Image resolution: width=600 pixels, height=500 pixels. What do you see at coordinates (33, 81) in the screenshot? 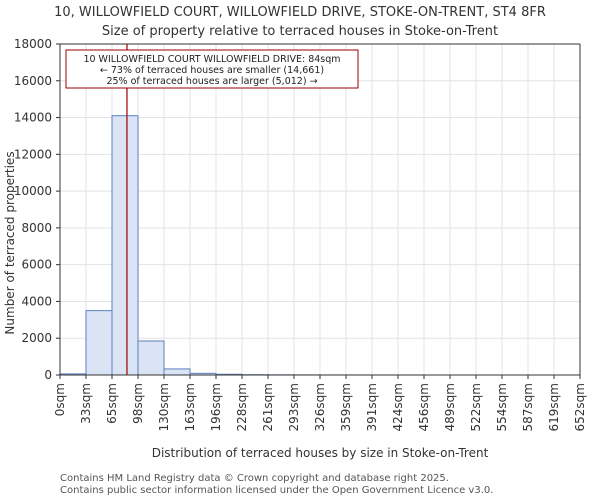
I see `y-tick-label-8: 16000` at bounding box center [33, 81].